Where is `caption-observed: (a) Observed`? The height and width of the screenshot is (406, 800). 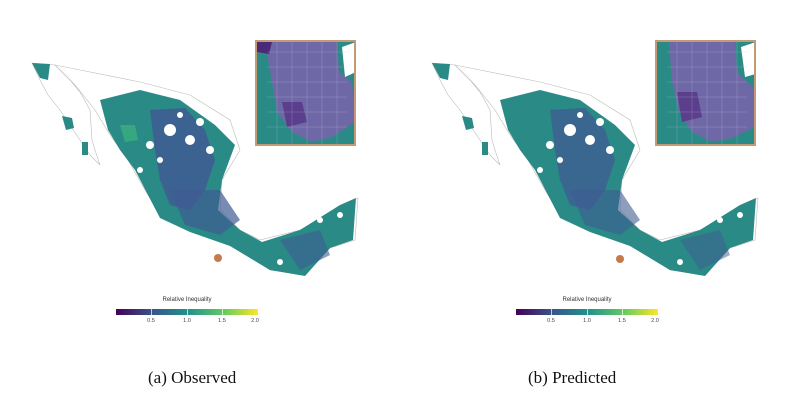
caption-observed: (a) Observed is located at coordinates (192, 377).